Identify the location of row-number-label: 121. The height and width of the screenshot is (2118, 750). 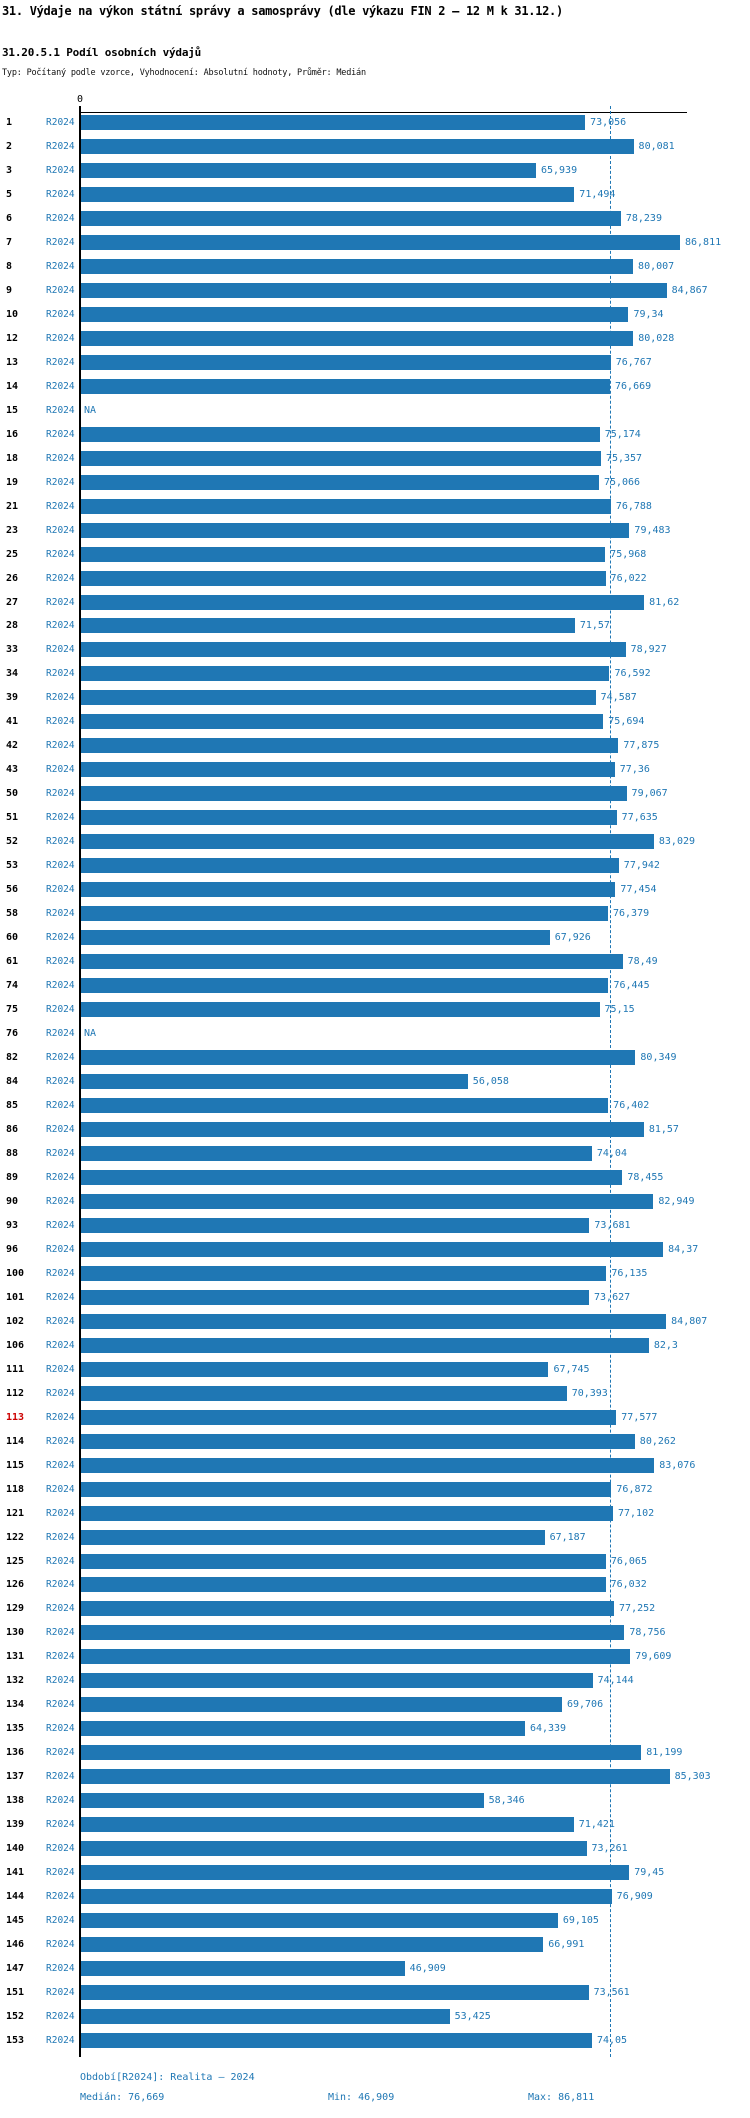
(15, 1513).